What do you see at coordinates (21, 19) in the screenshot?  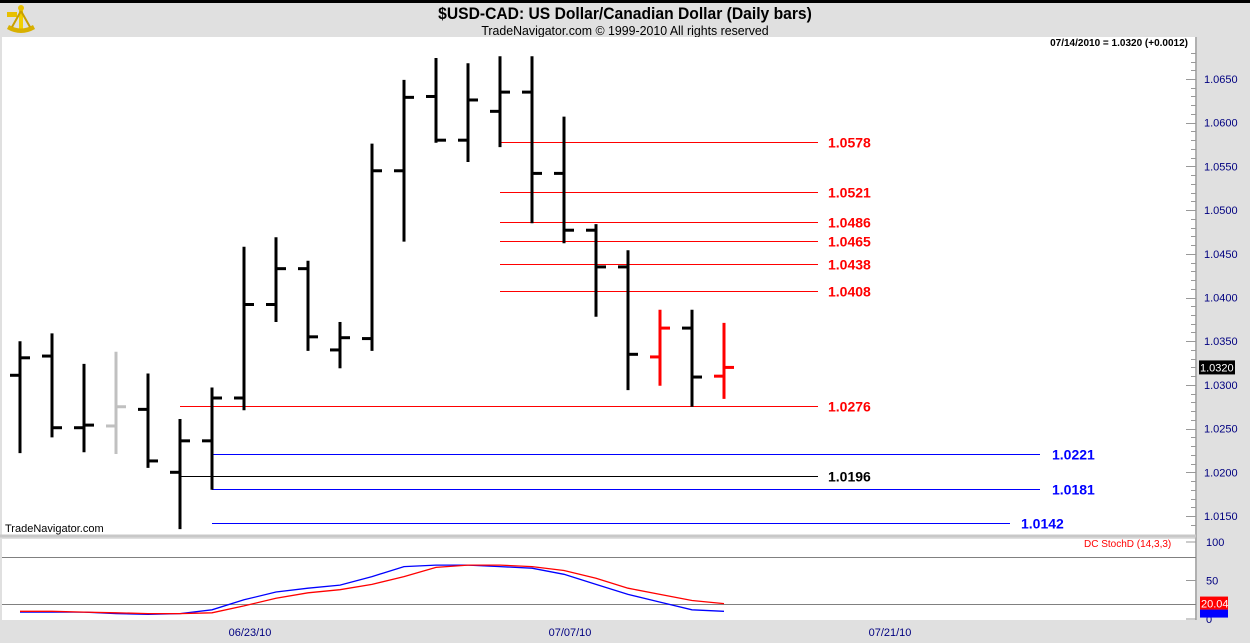 I see `sextant-icon` at bounding box center [21, 19].